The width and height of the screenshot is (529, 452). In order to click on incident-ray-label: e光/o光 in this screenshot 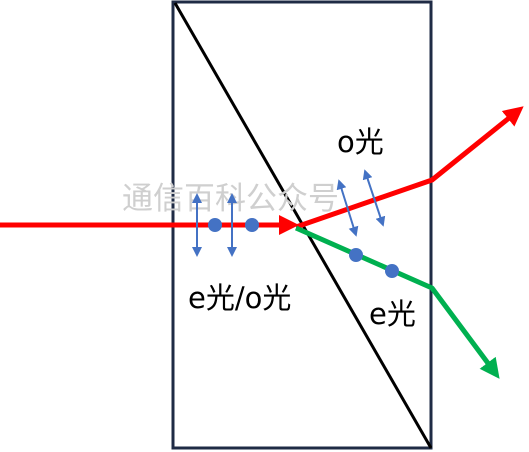, I will do `click(239, 298)`.